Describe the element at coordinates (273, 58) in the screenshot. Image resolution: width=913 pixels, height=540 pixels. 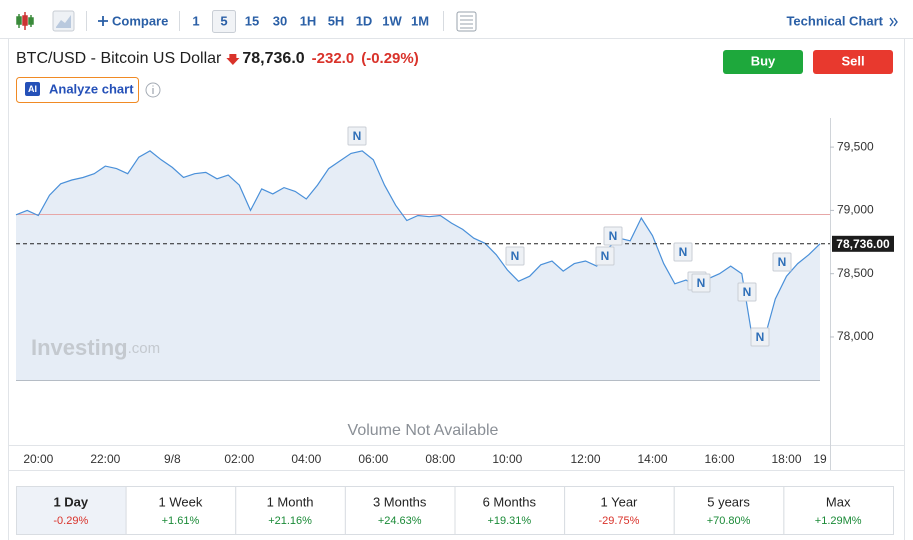
I see `price: 78,736.0` at that location.